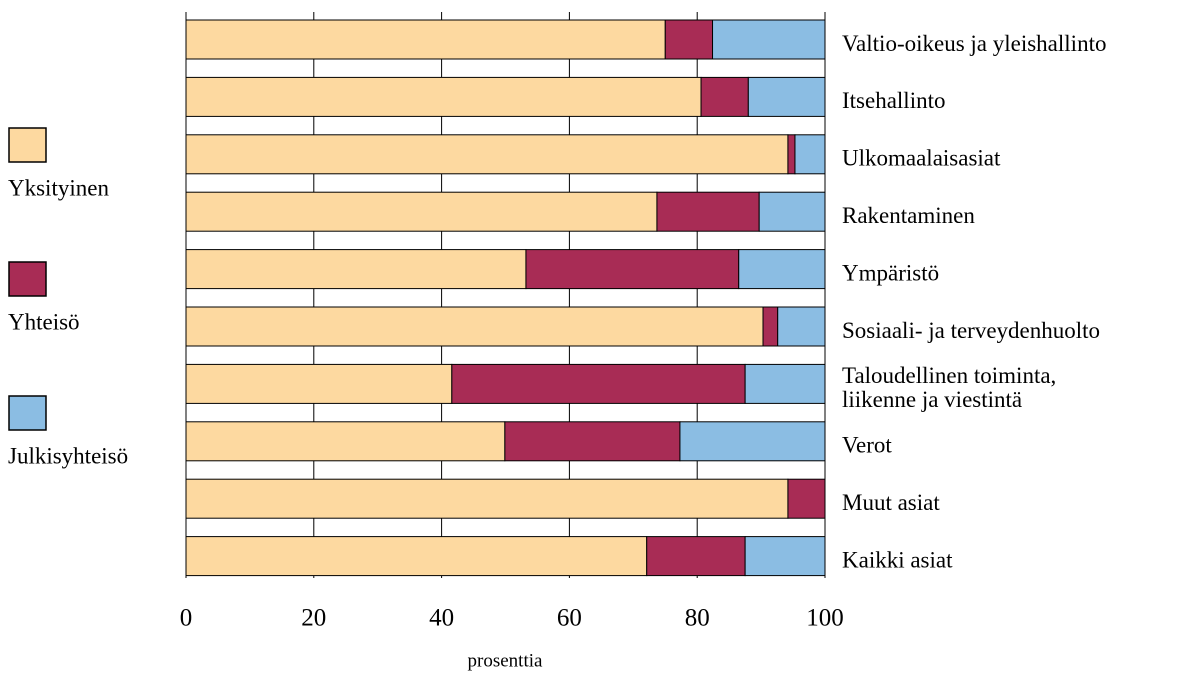 The image size is (1193, 676). Describe the element at coordinates (186, 618) in the screenshot. I see `x-tick-label: 0` at that location.